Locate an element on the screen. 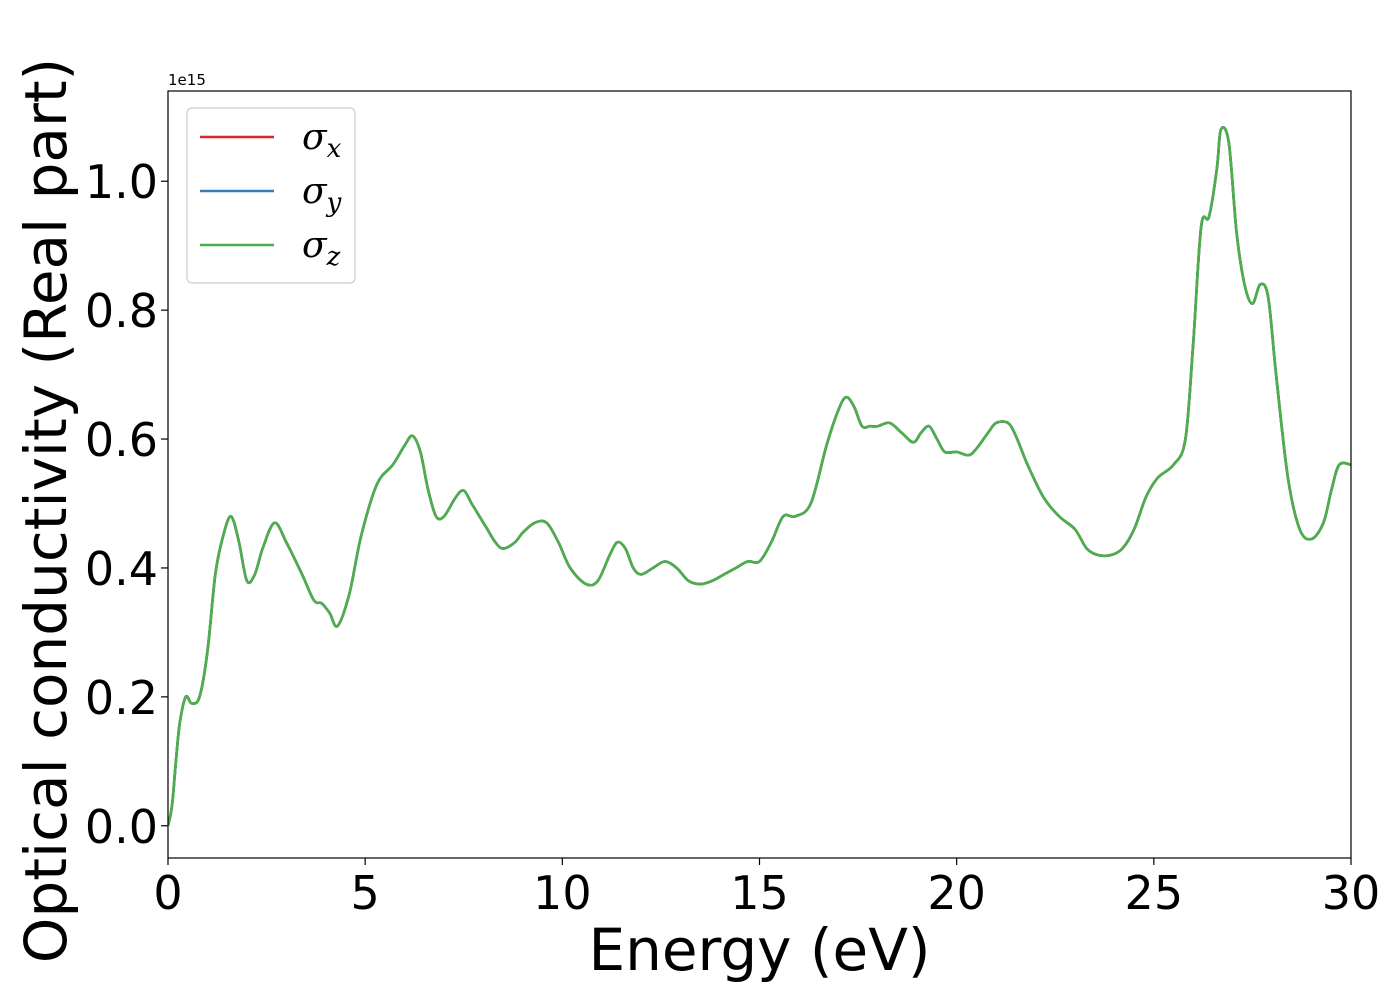 The width and height of the screenshot is (1400, 1000). x-tick-label: 20 is located at coordinates (956, 893).